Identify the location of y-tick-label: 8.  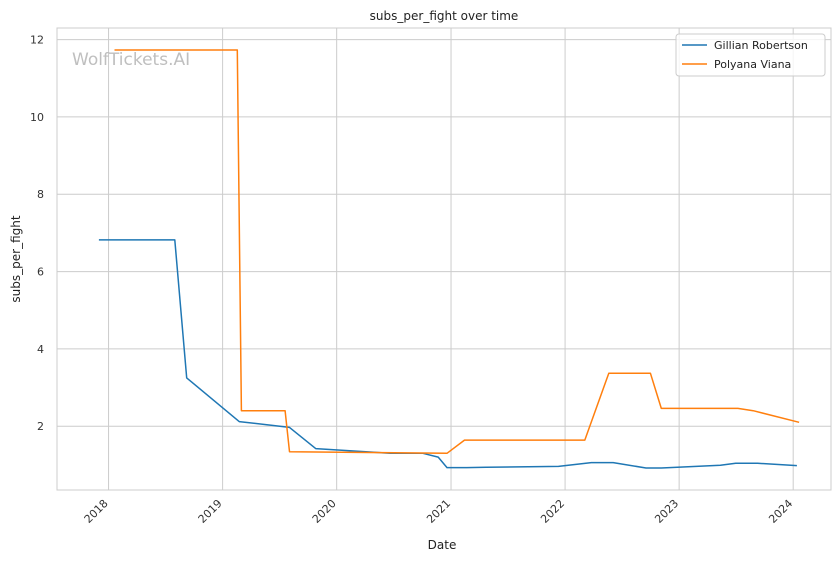
(40, 194).